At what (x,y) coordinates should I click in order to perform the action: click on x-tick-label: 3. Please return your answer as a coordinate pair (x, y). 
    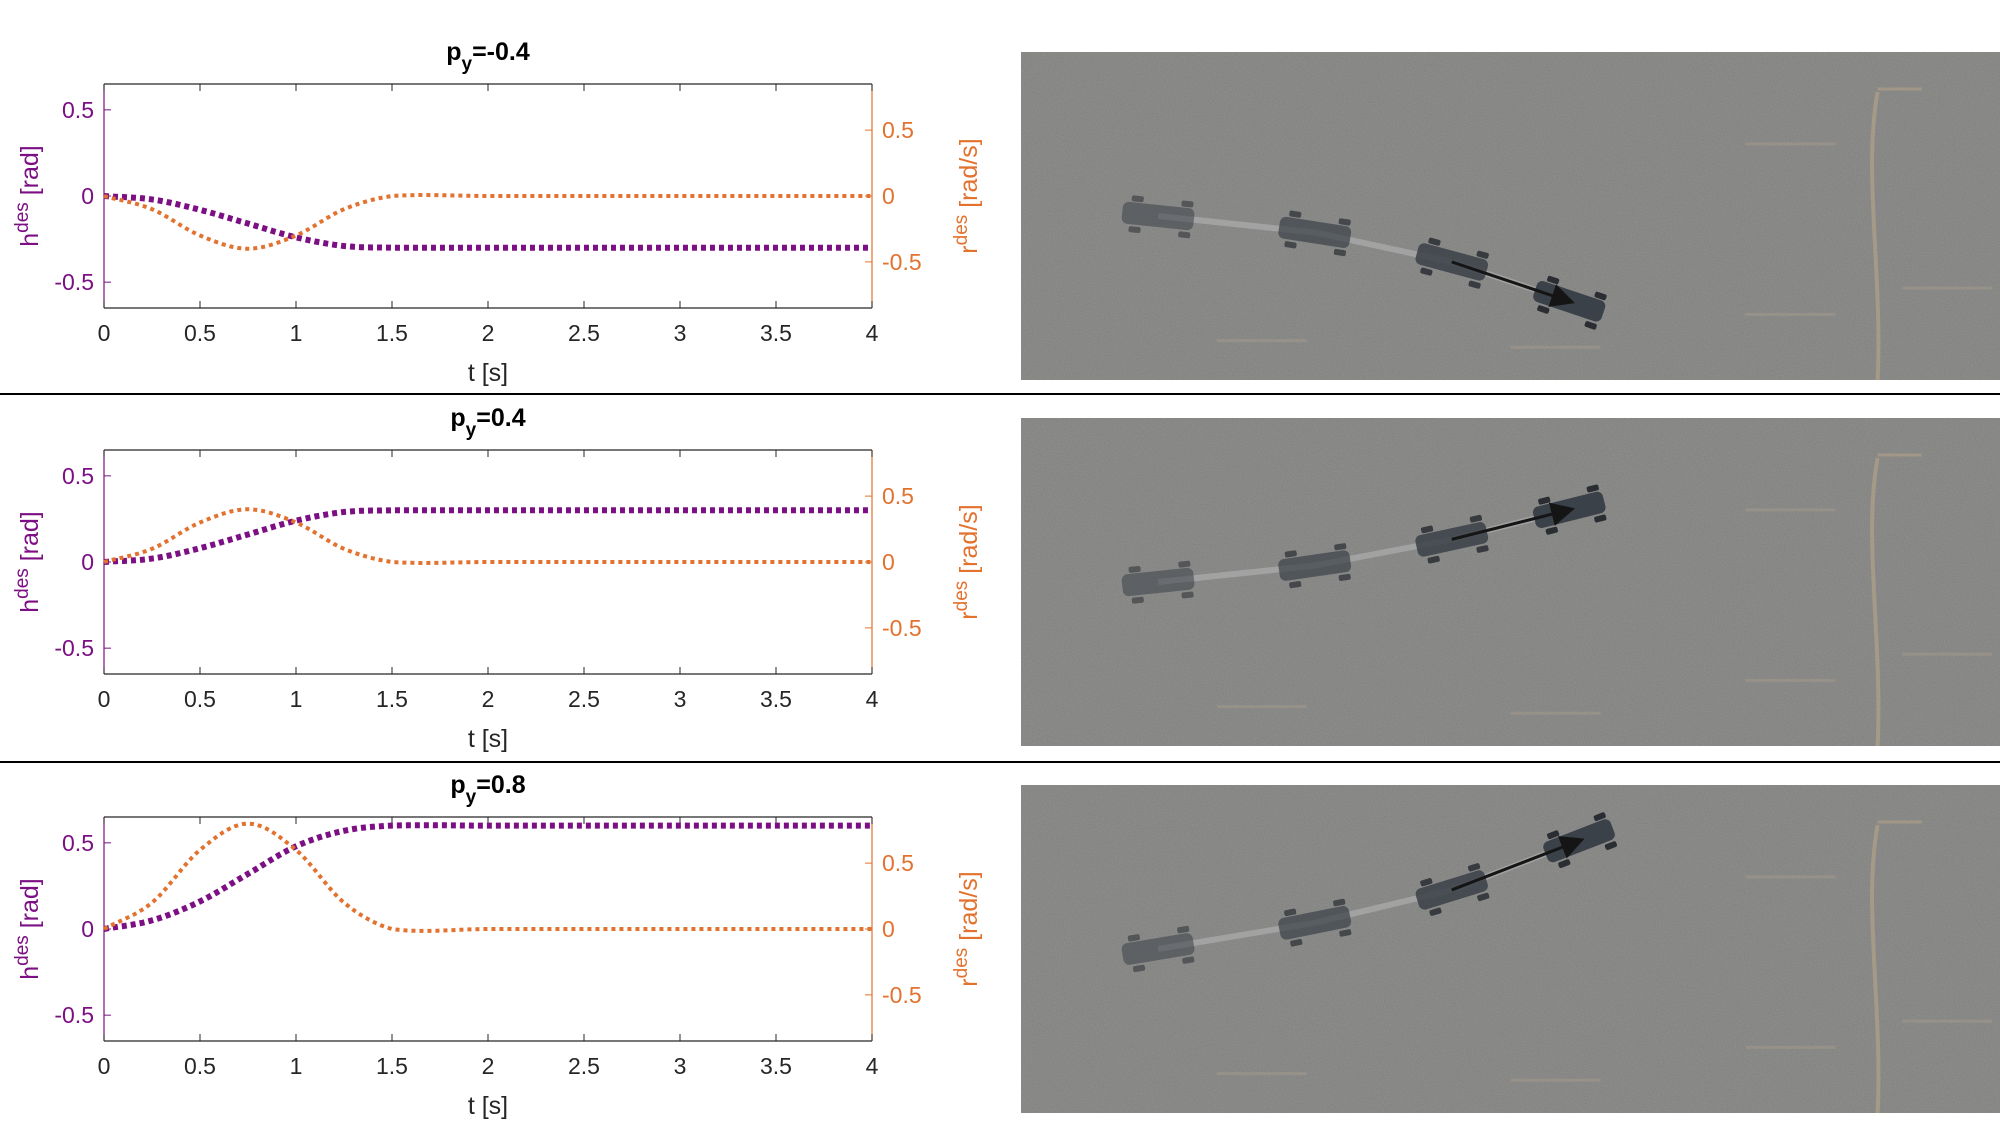
    Looking at the image, I should click on (680, 333).